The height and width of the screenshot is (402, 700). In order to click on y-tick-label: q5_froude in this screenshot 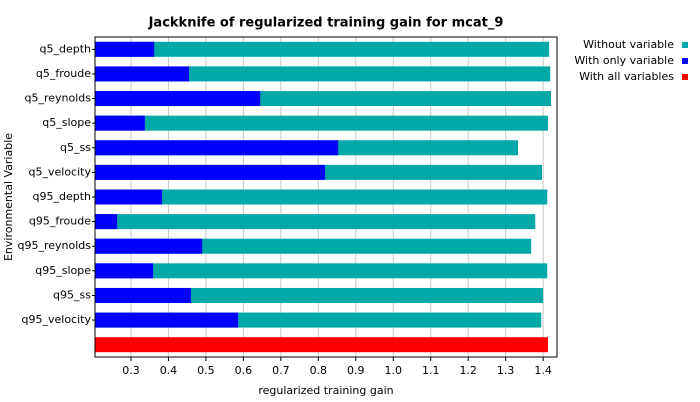, I will do `click(63, 73)`.